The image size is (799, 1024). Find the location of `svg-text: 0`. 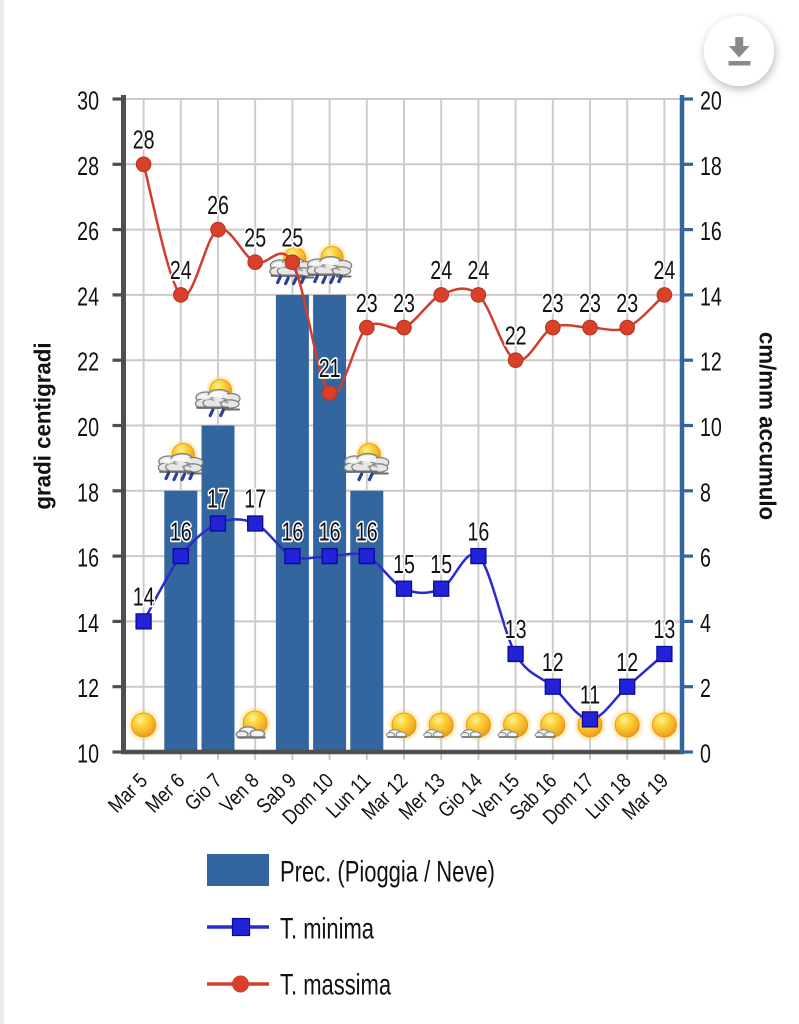

svg-text: 0 is located at coordinates (705, 753).